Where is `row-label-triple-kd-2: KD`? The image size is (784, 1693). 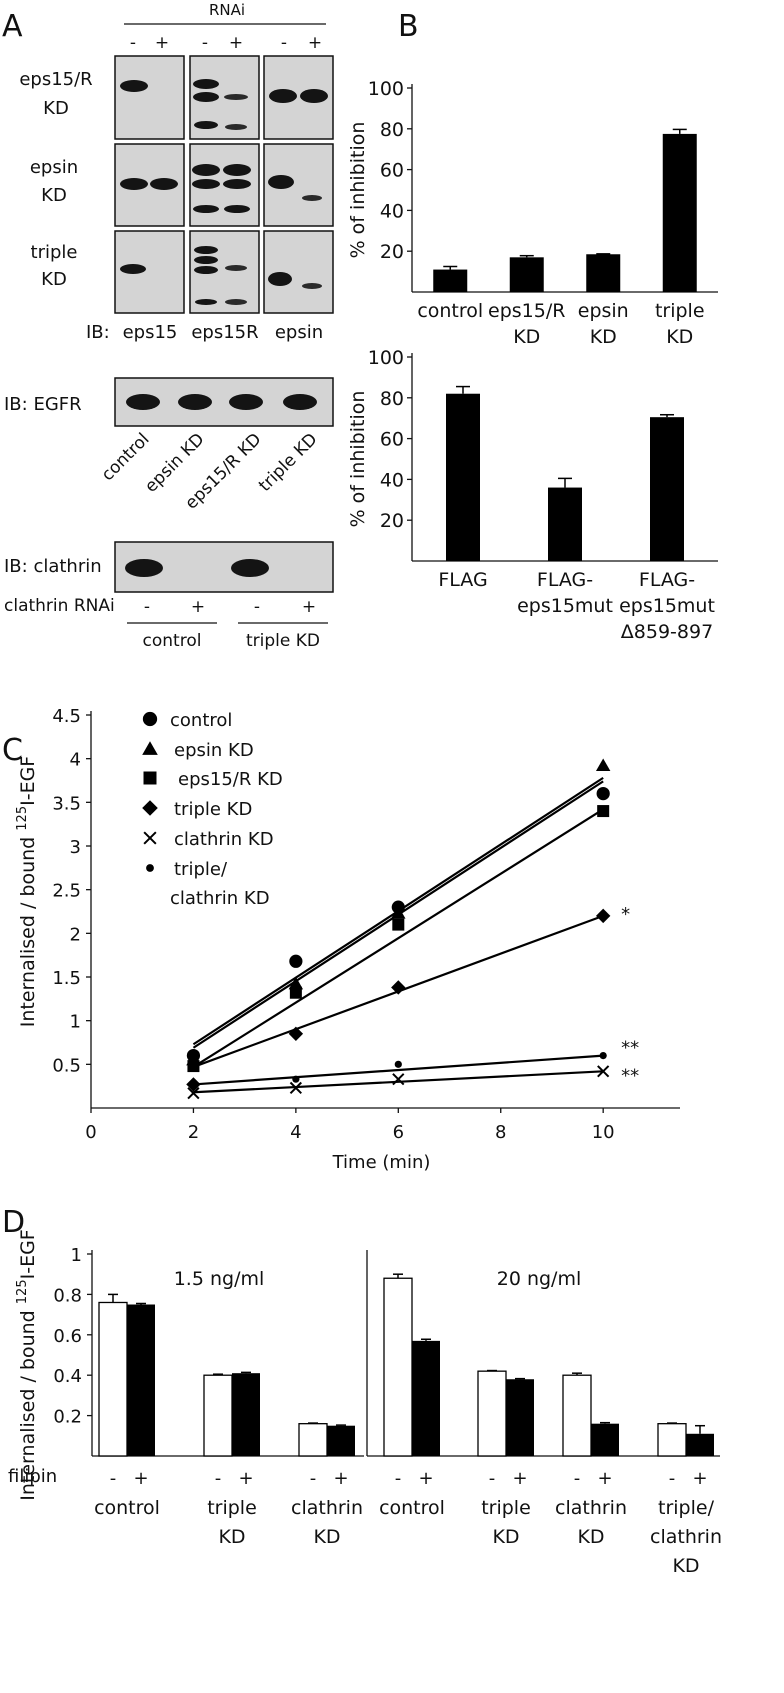 row-label-triple-kd-2: KD is located at coordinates (54, 279).